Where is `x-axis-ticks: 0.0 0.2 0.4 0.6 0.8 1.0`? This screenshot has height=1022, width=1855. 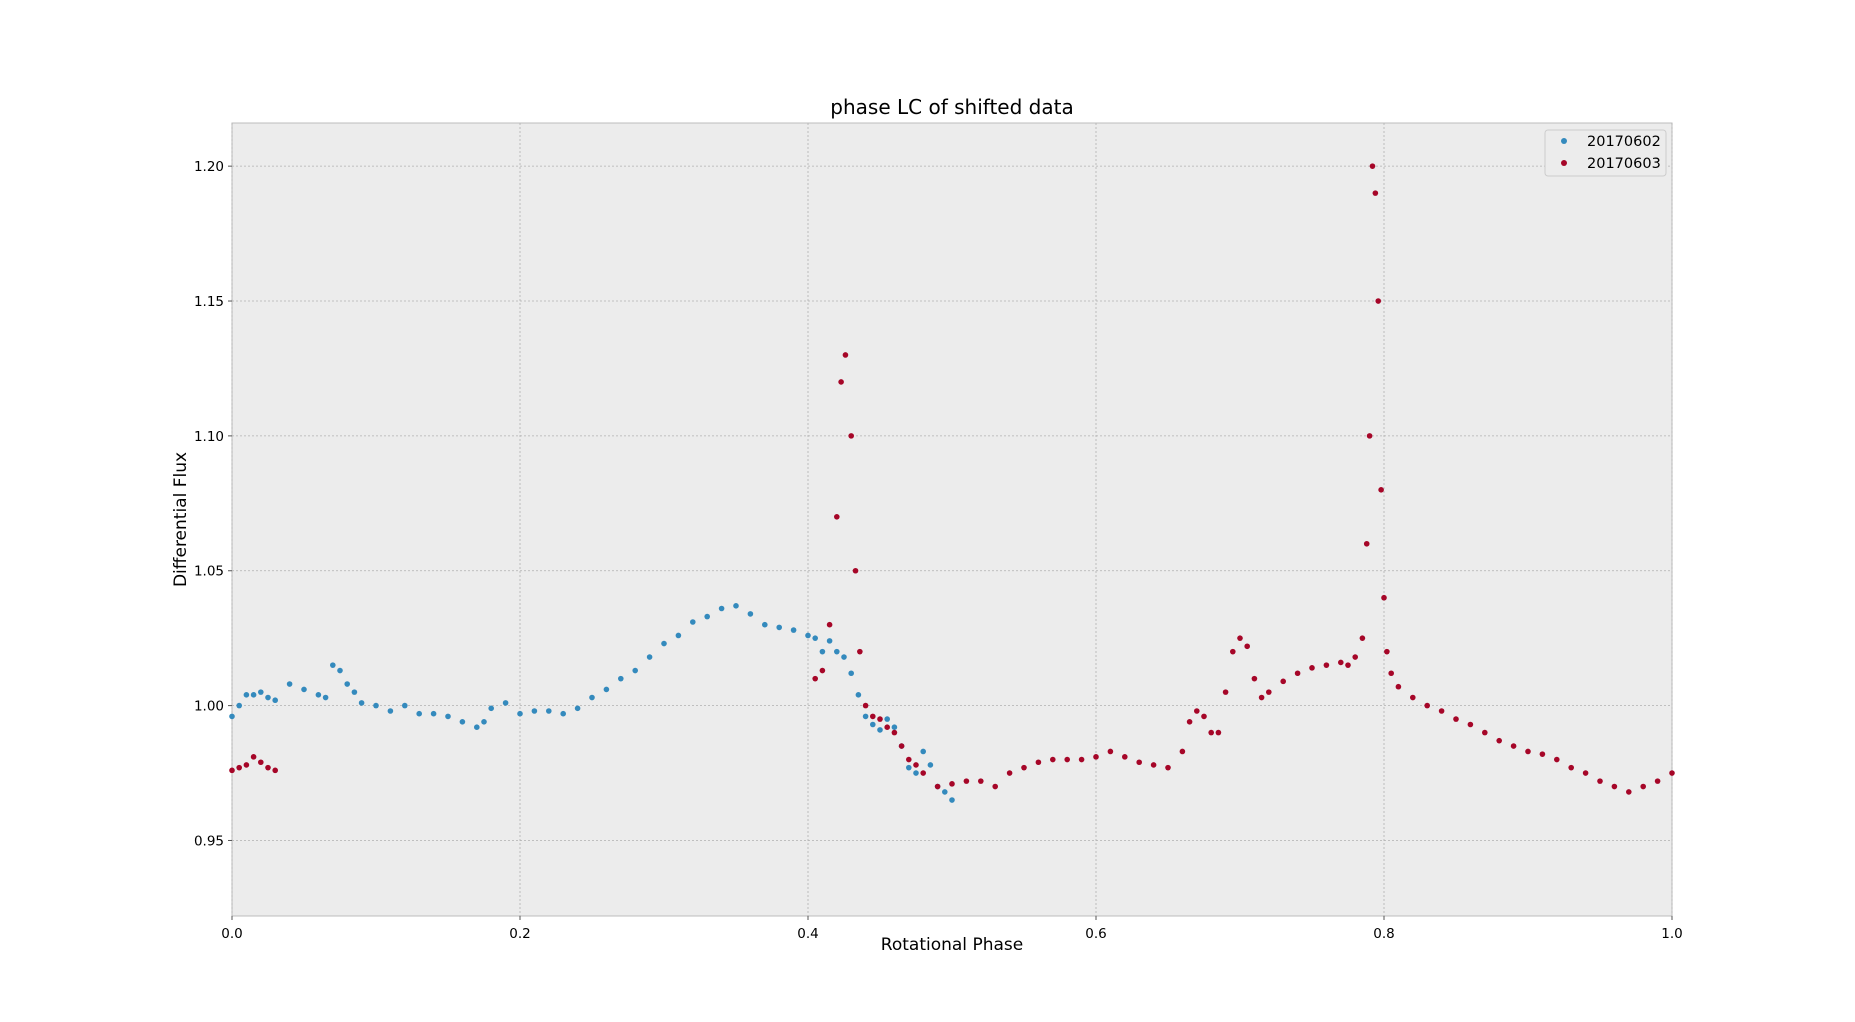
x-axis-ticks: 0.0 0.2 0.4 0.6 0.8 1.0 is located at coordinates (952, 929).